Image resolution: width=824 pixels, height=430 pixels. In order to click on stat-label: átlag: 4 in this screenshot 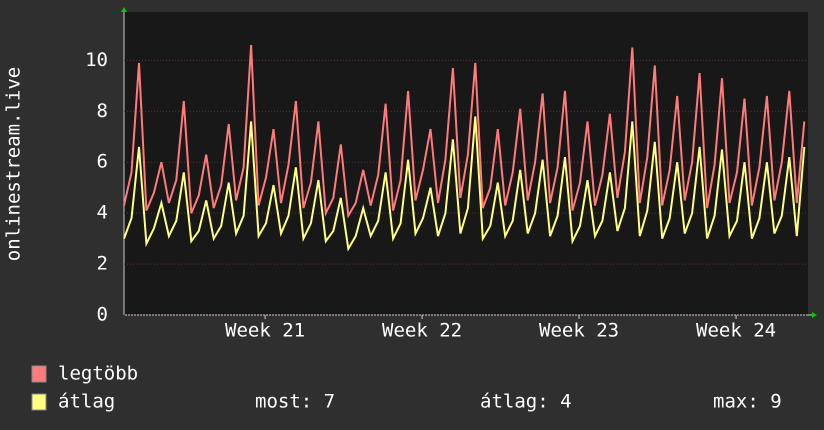, I will do `click(526, 402)`.